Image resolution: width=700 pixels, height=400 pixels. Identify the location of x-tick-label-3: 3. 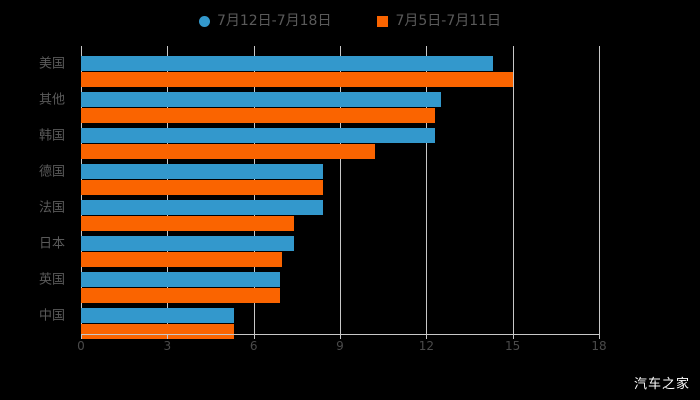
(167, 346).